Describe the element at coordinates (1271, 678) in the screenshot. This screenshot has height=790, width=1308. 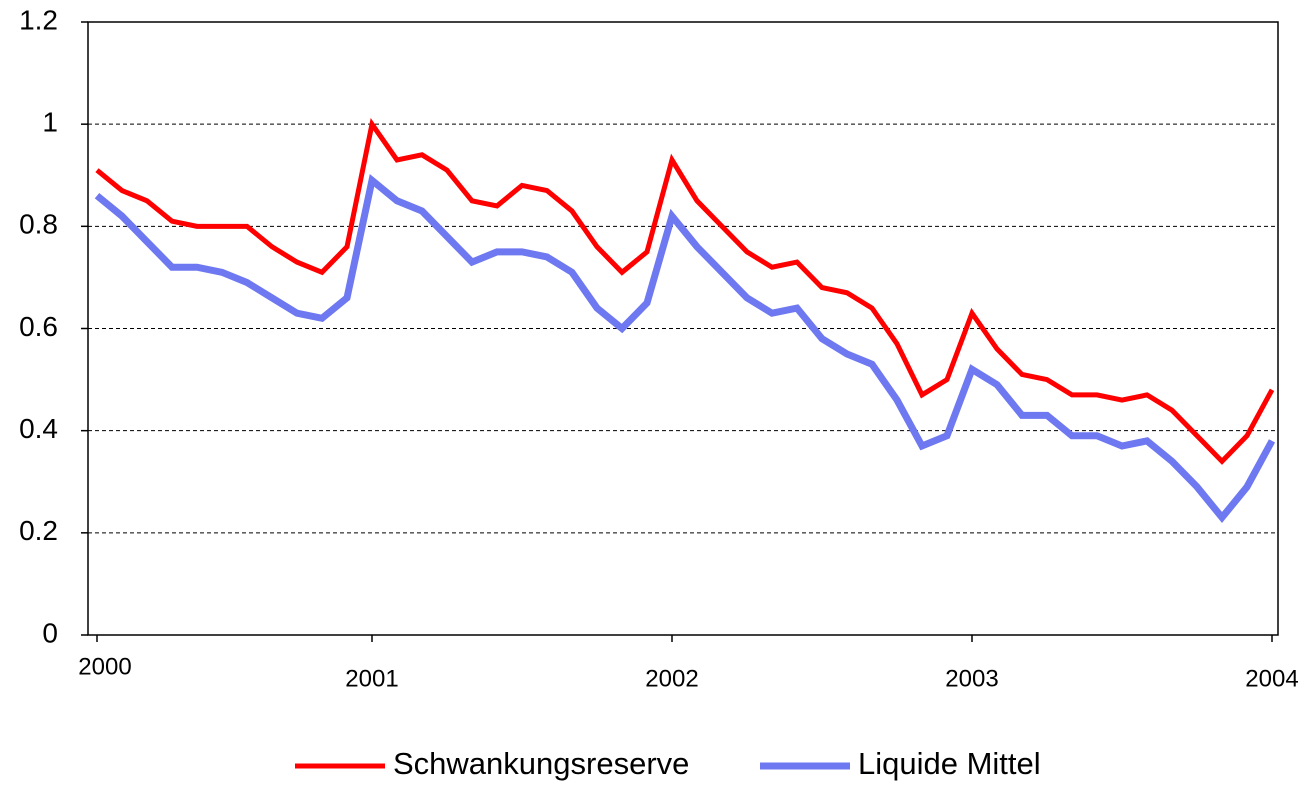
I see `x-tick-label: 2004` at that location.